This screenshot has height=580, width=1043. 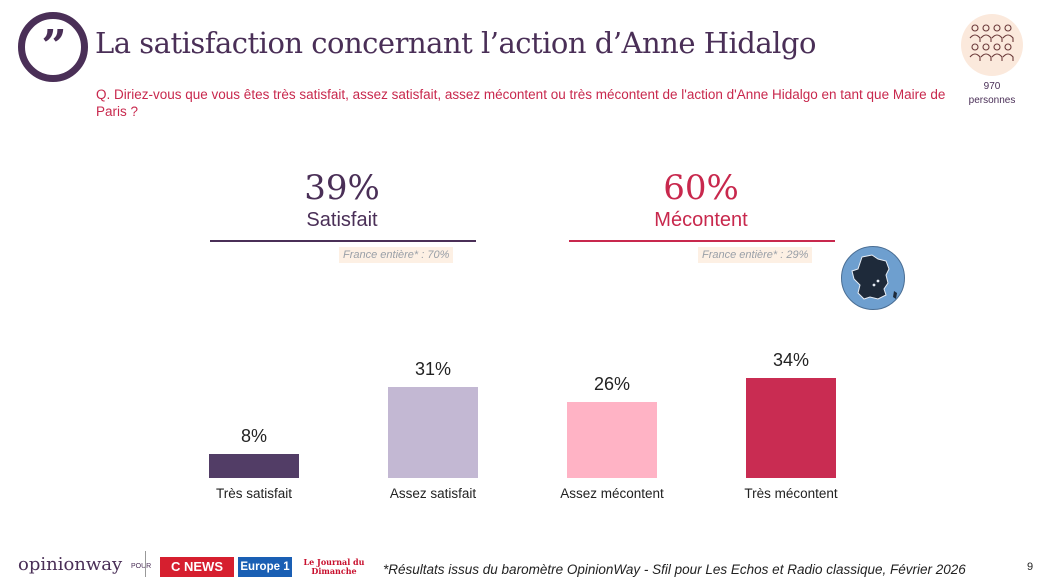 I want to click on quote-icon: ”, so click(x=53, y=47).